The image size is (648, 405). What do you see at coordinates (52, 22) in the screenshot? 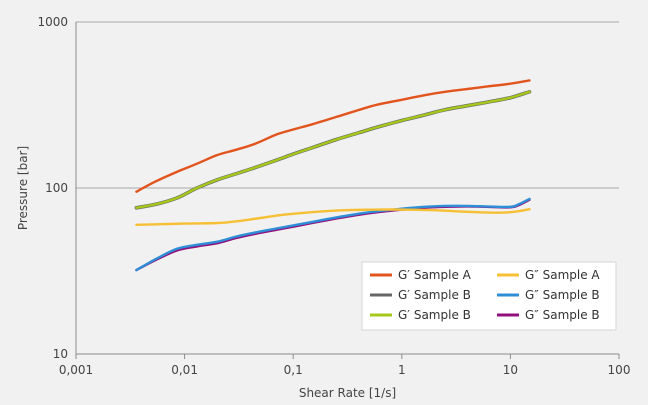
I see `y-tick-label: 1000` at bounding box center [52, 22].